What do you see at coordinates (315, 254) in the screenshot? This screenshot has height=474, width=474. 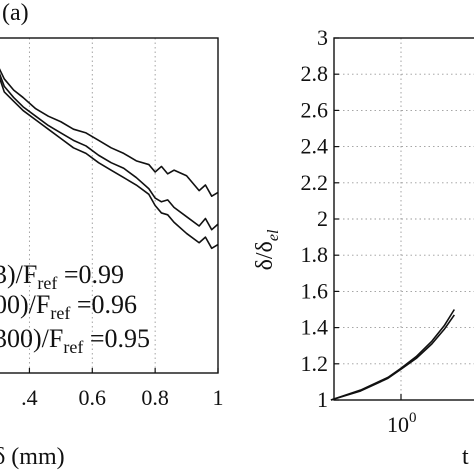 I see `panel-b-y-tick-label-4: 1.8` at bounding box center [315, 254].